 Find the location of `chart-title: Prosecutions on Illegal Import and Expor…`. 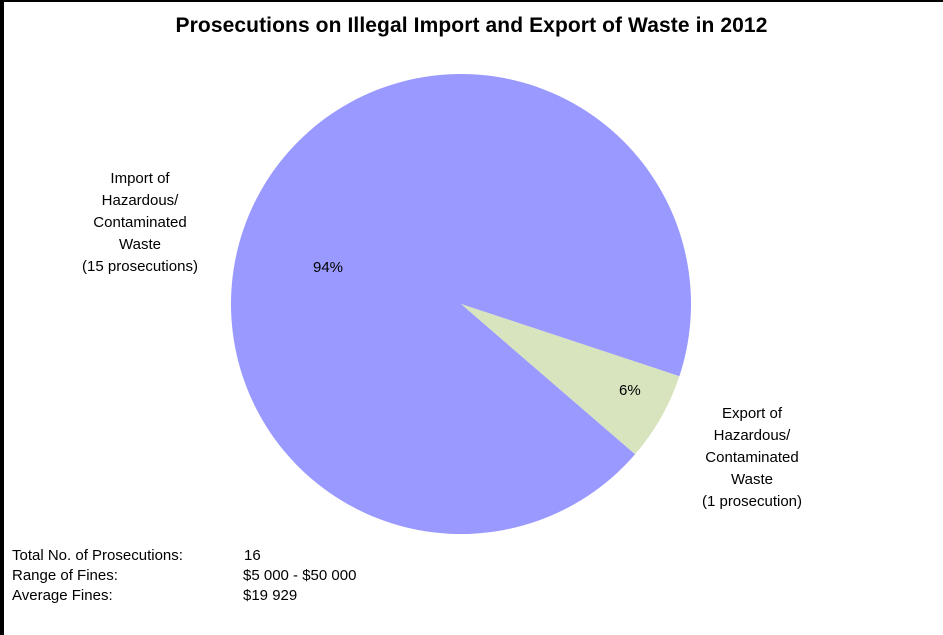

chart-title: Prosecutions on Illegal Import and Expor… is located at coordinates (471, 25).